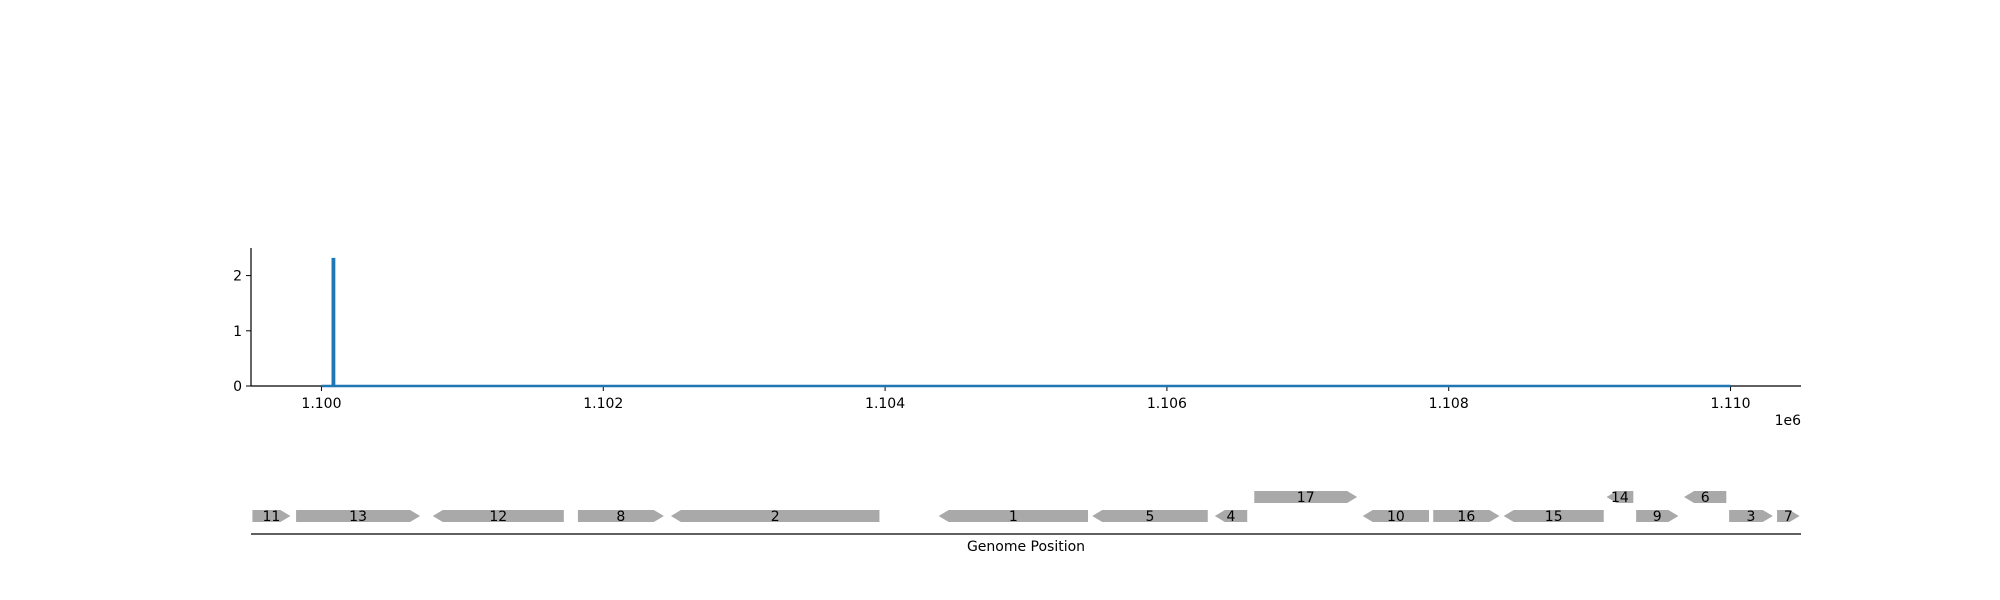 The image size is (2000, 600). What do you see at coordinates (1730, 404) in the screenshot?
I see `x-tick-label: 1.110` at bounding box center [1730, 404].